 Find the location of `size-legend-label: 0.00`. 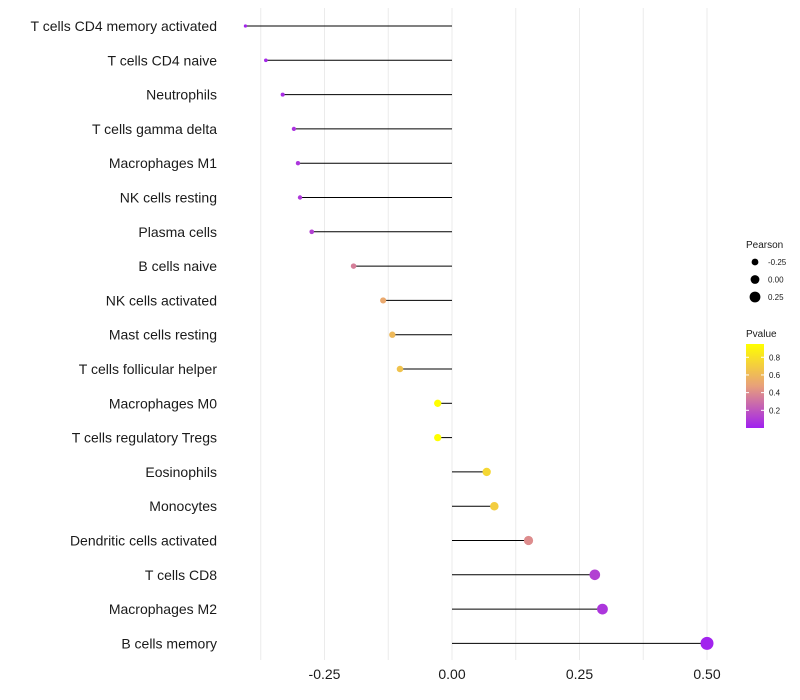

size-legend-label: 0.00 is located at coordinates (776, 280).